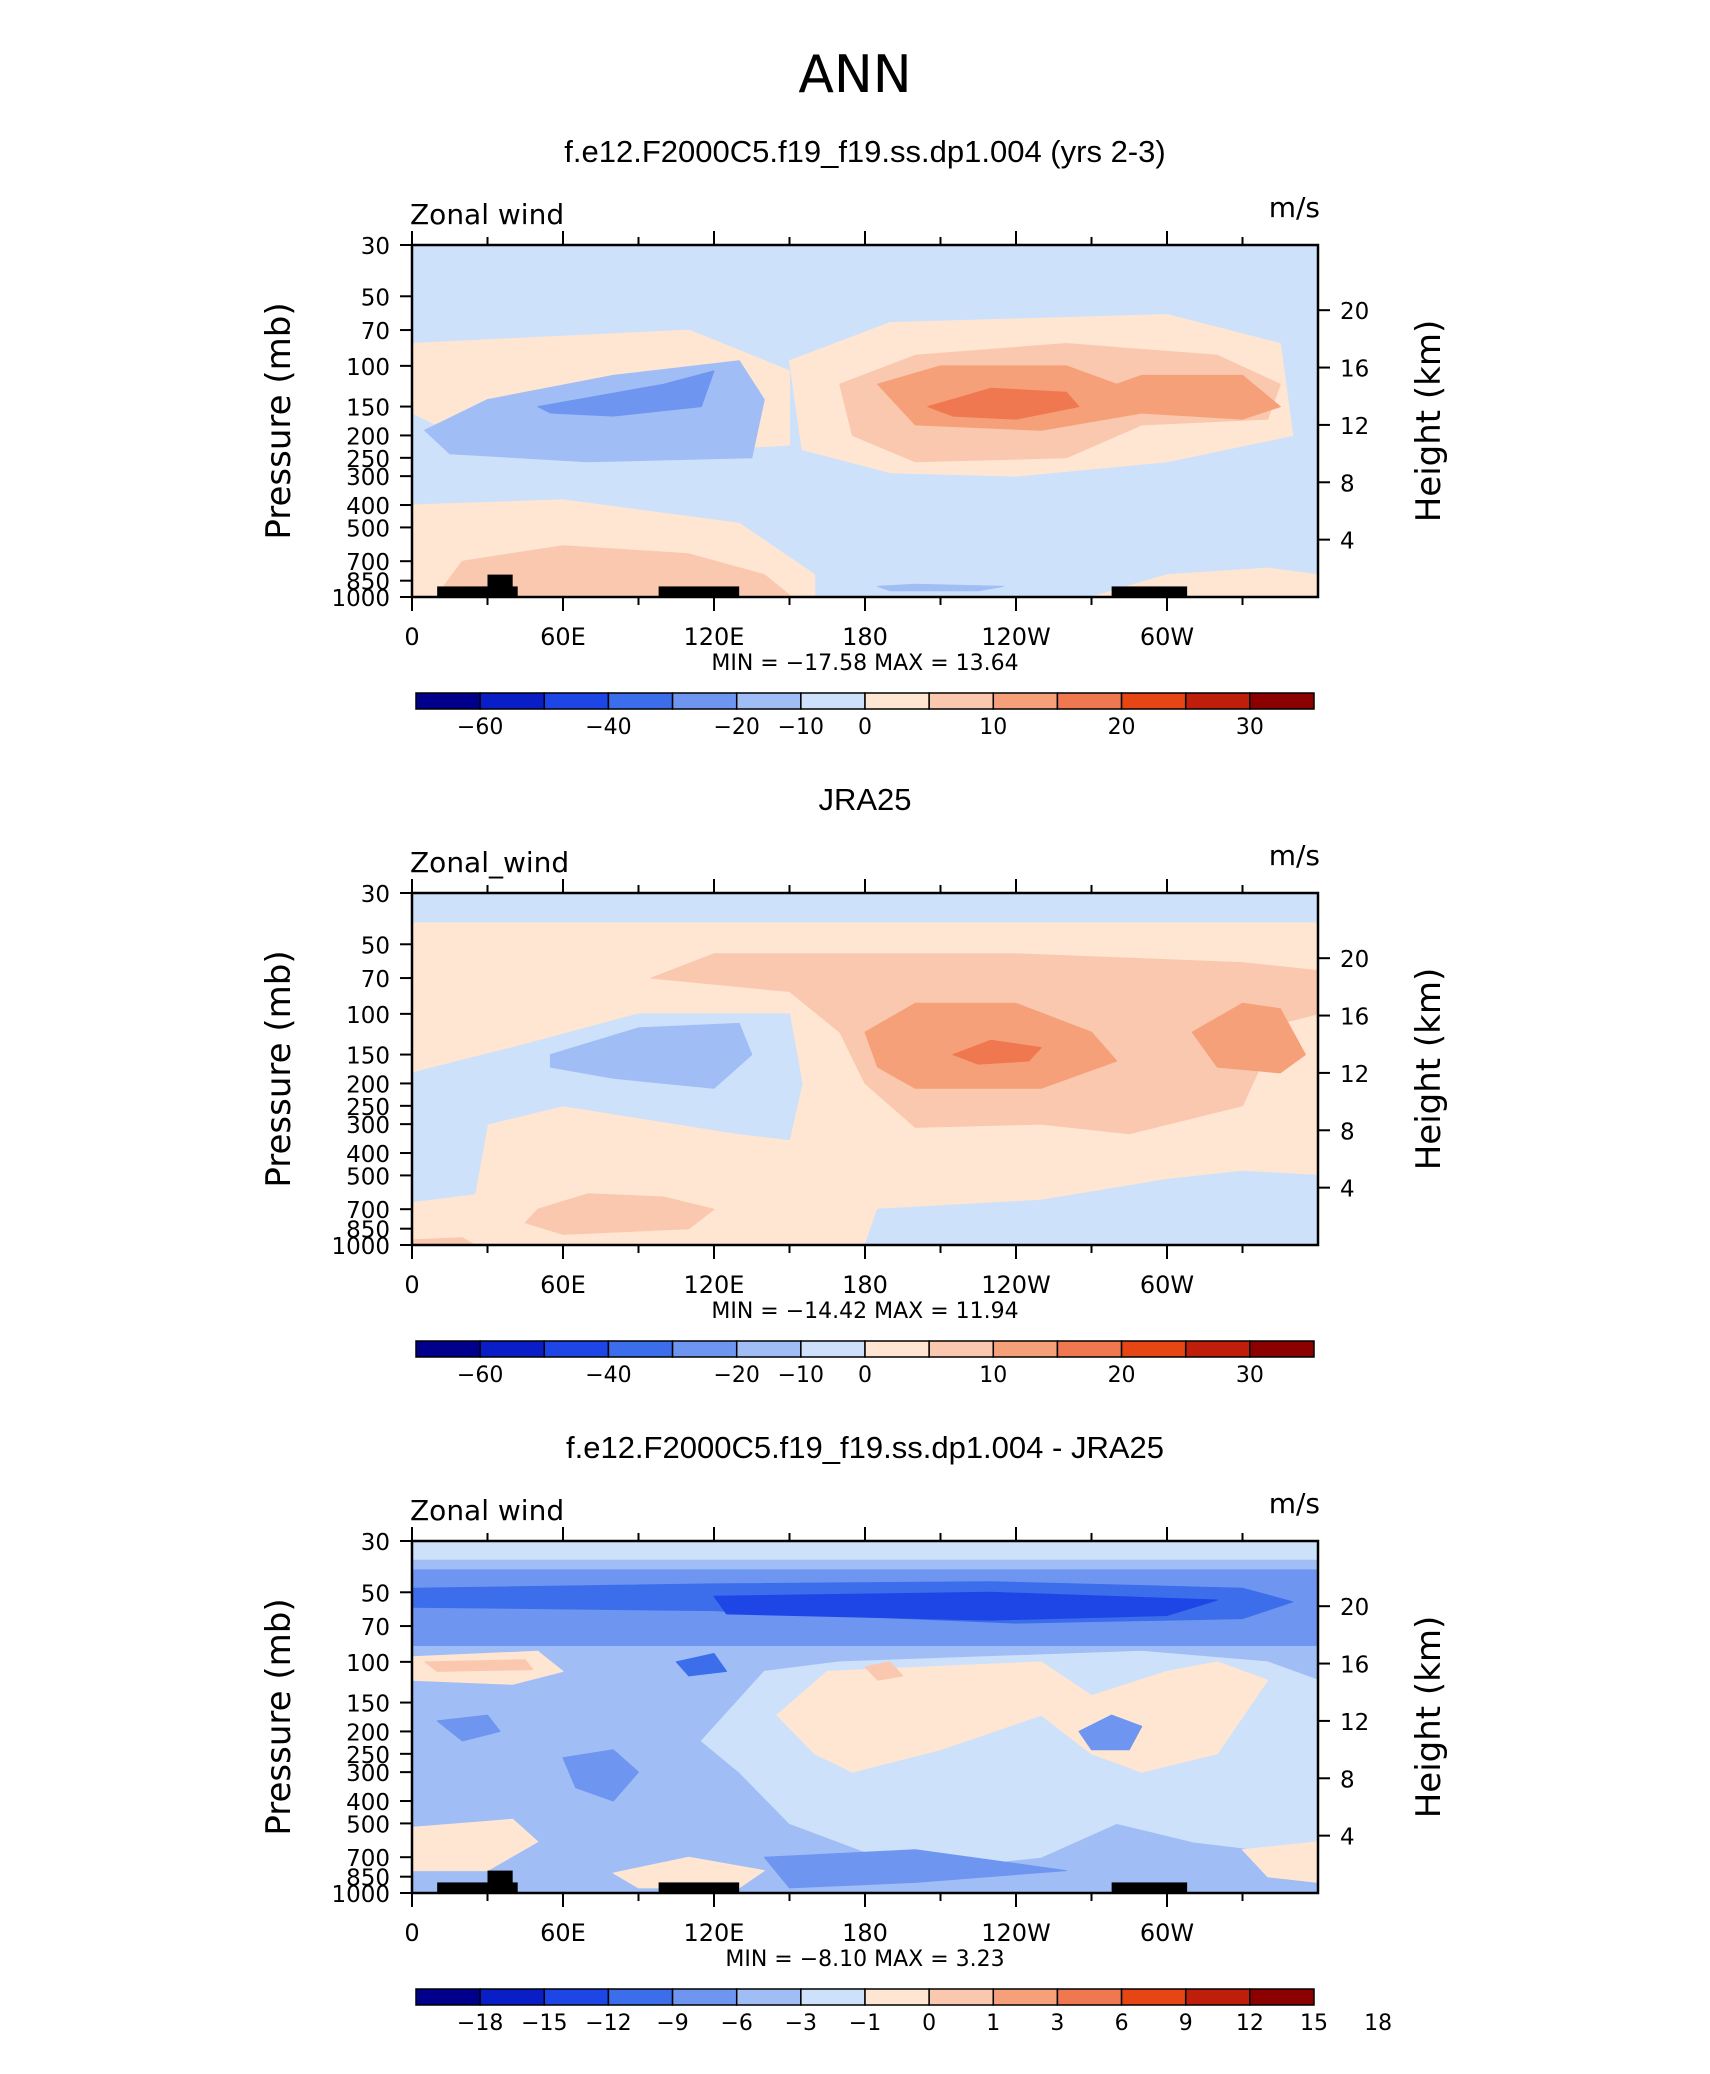 The height and width of the screenshot is (2074, 1710). Describe the element at coordinates (993, 2023) in the screenshot. I see `colorbar-label: 1` at that location.